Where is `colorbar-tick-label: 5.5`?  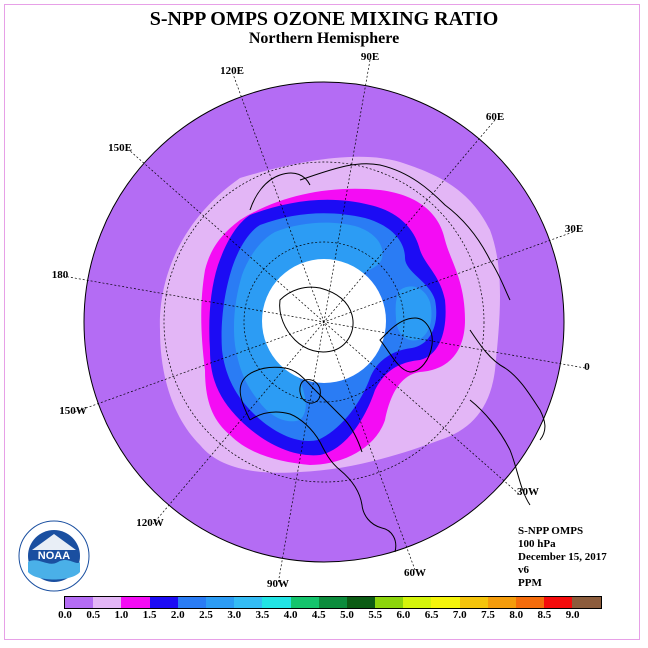
colorbar-tick-label: 5.5 is located at coordinates (375, 615).